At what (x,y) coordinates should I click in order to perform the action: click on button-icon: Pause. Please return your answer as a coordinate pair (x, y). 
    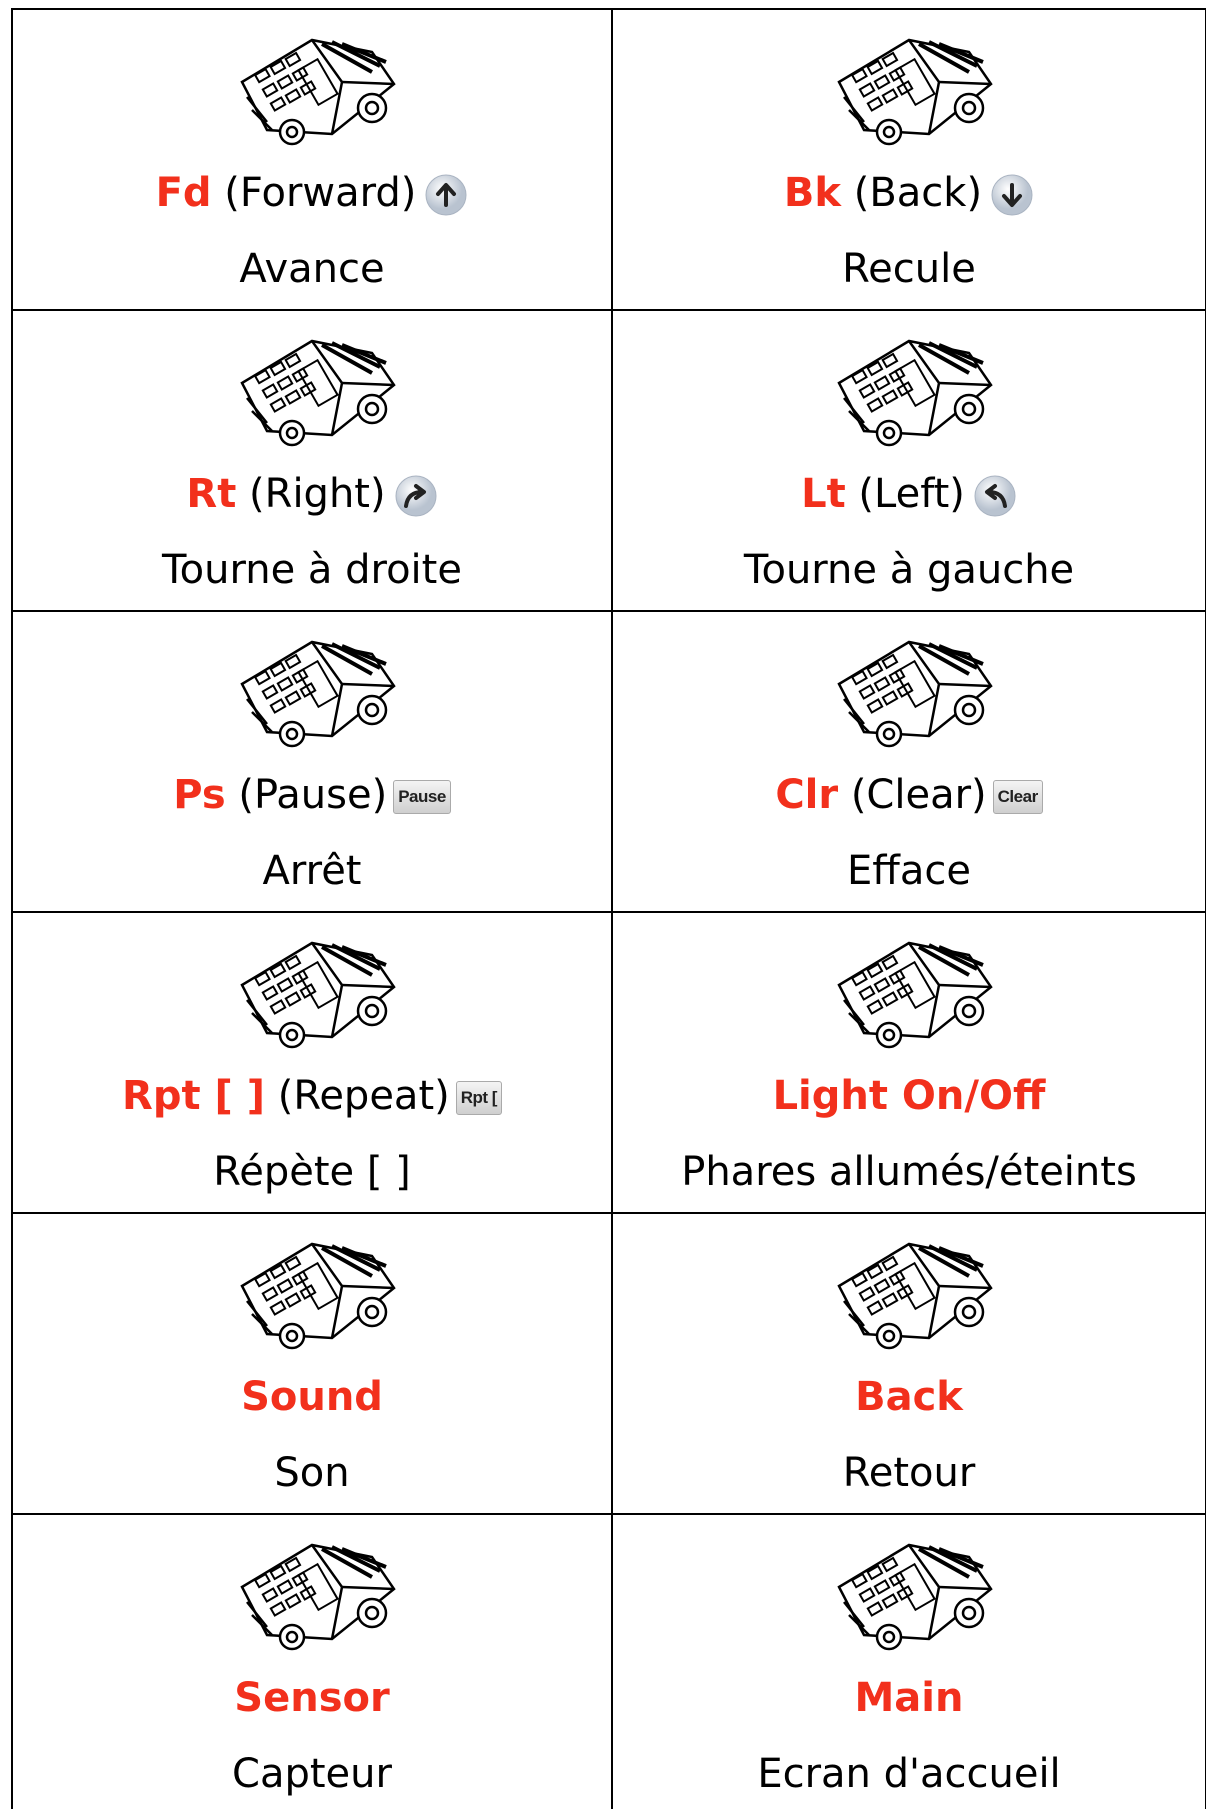
    Looking at the image, I should click on (422, 797).